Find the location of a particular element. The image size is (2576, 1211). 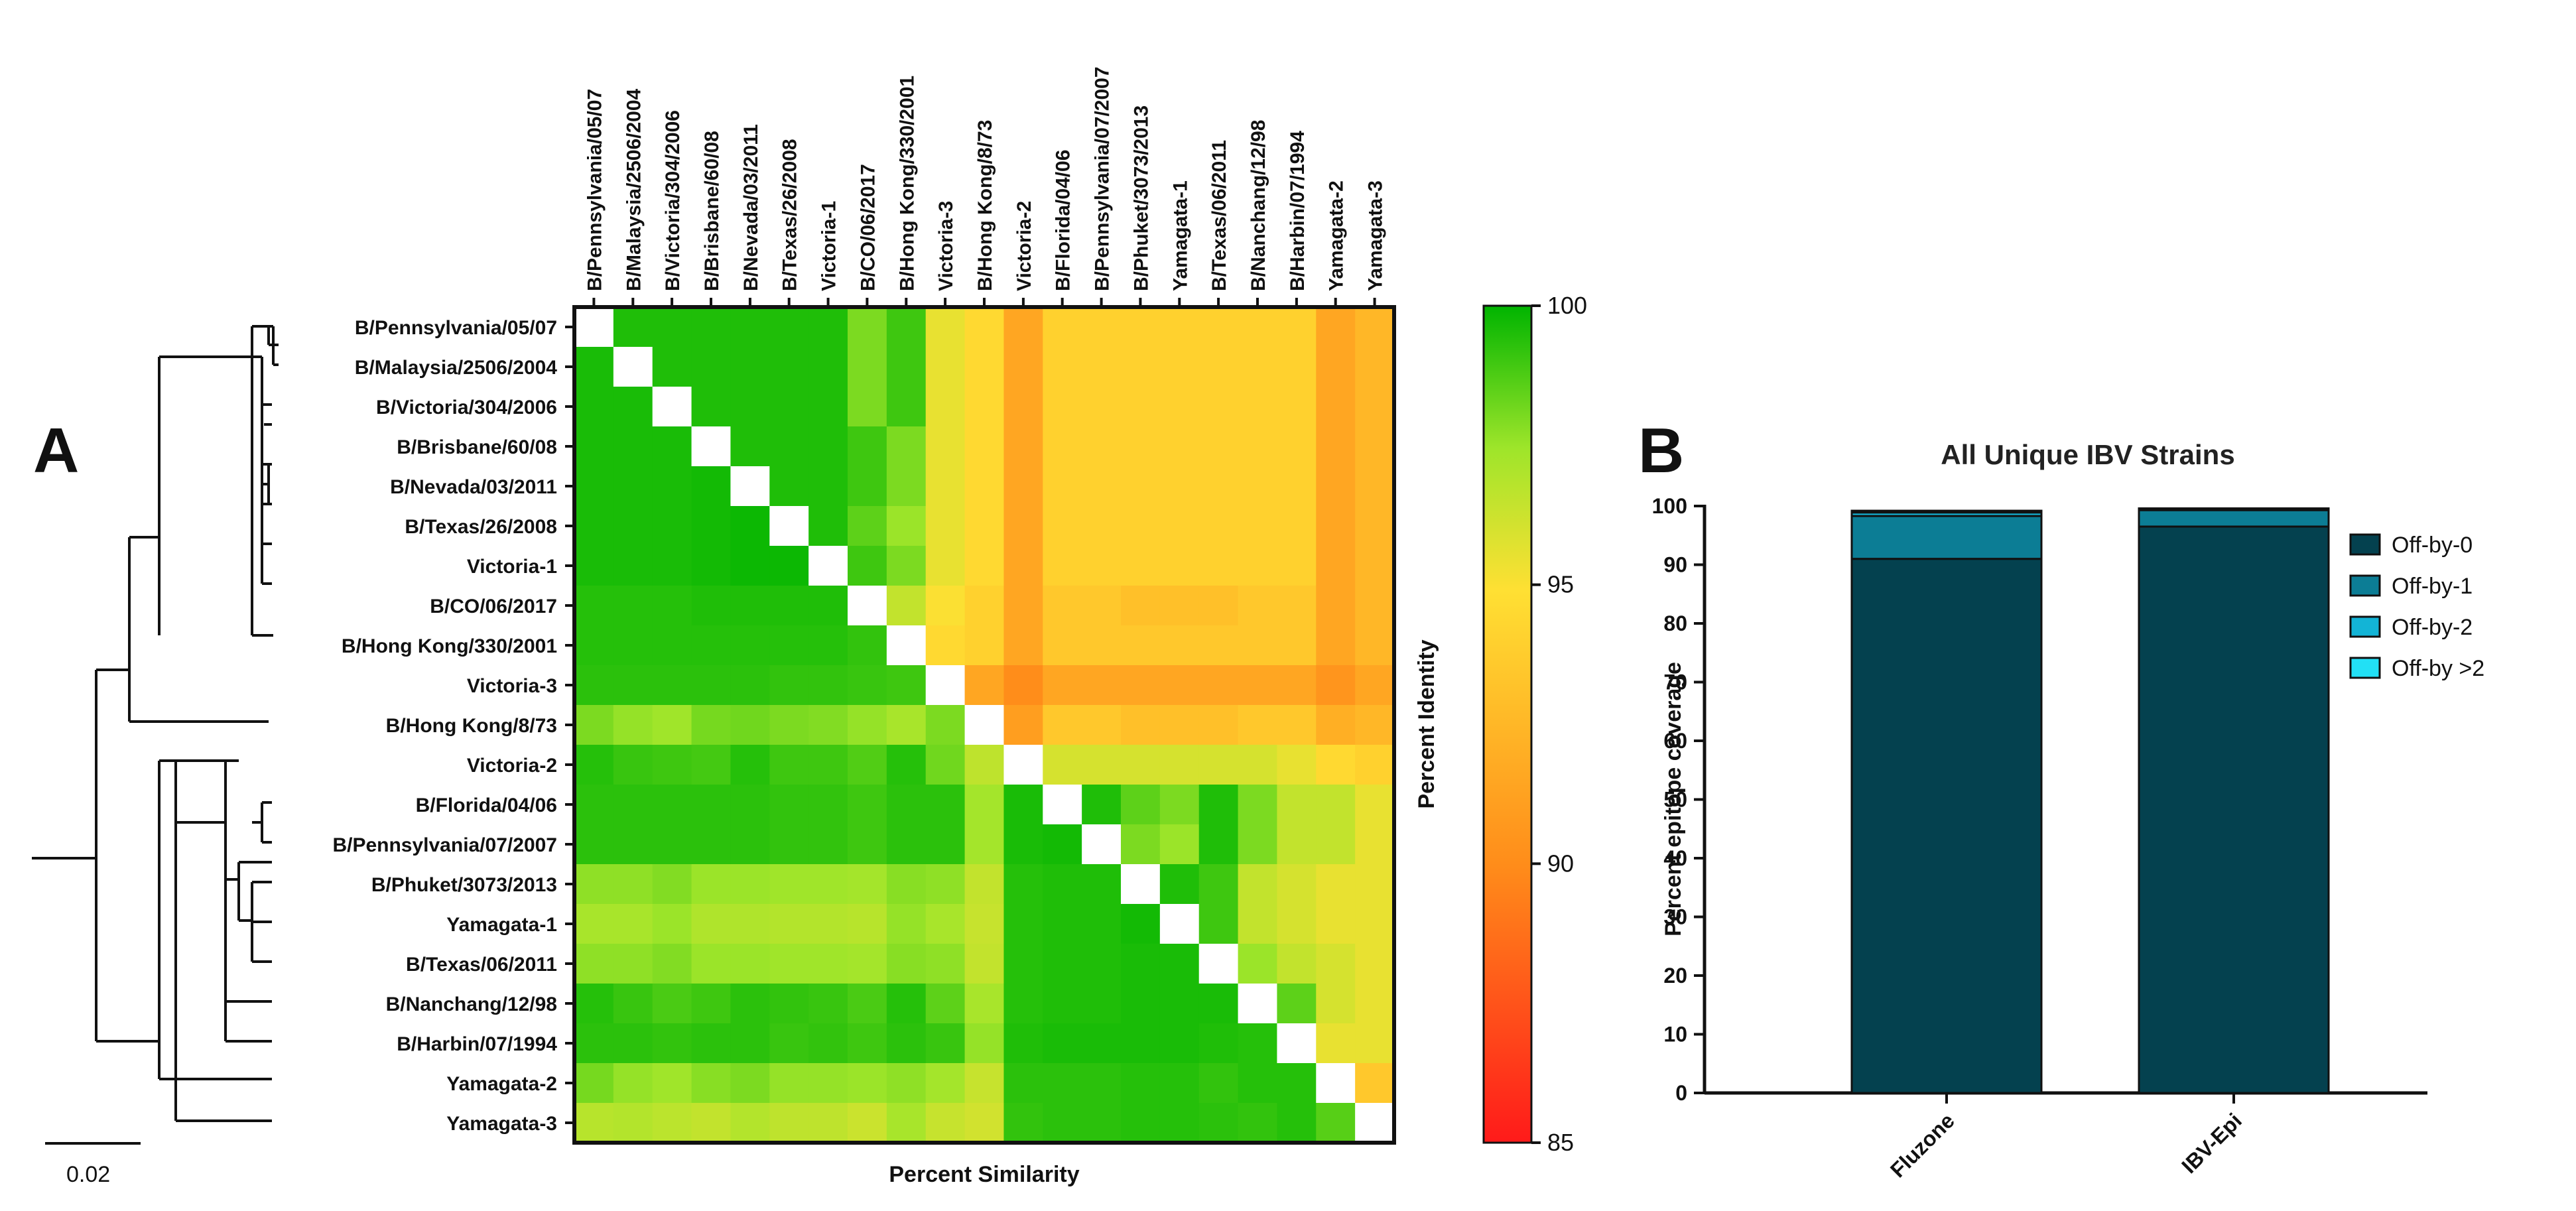

heatmap-row-label: Victoria-1 is located at coordinates (512, 567).